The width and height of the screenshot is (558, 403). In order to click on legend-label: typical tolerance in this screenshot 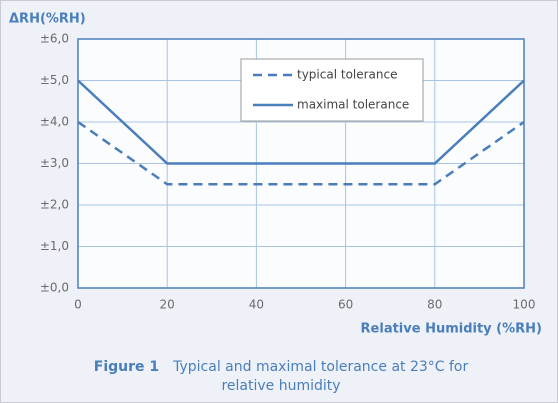, I will do `click(347, 75)`.